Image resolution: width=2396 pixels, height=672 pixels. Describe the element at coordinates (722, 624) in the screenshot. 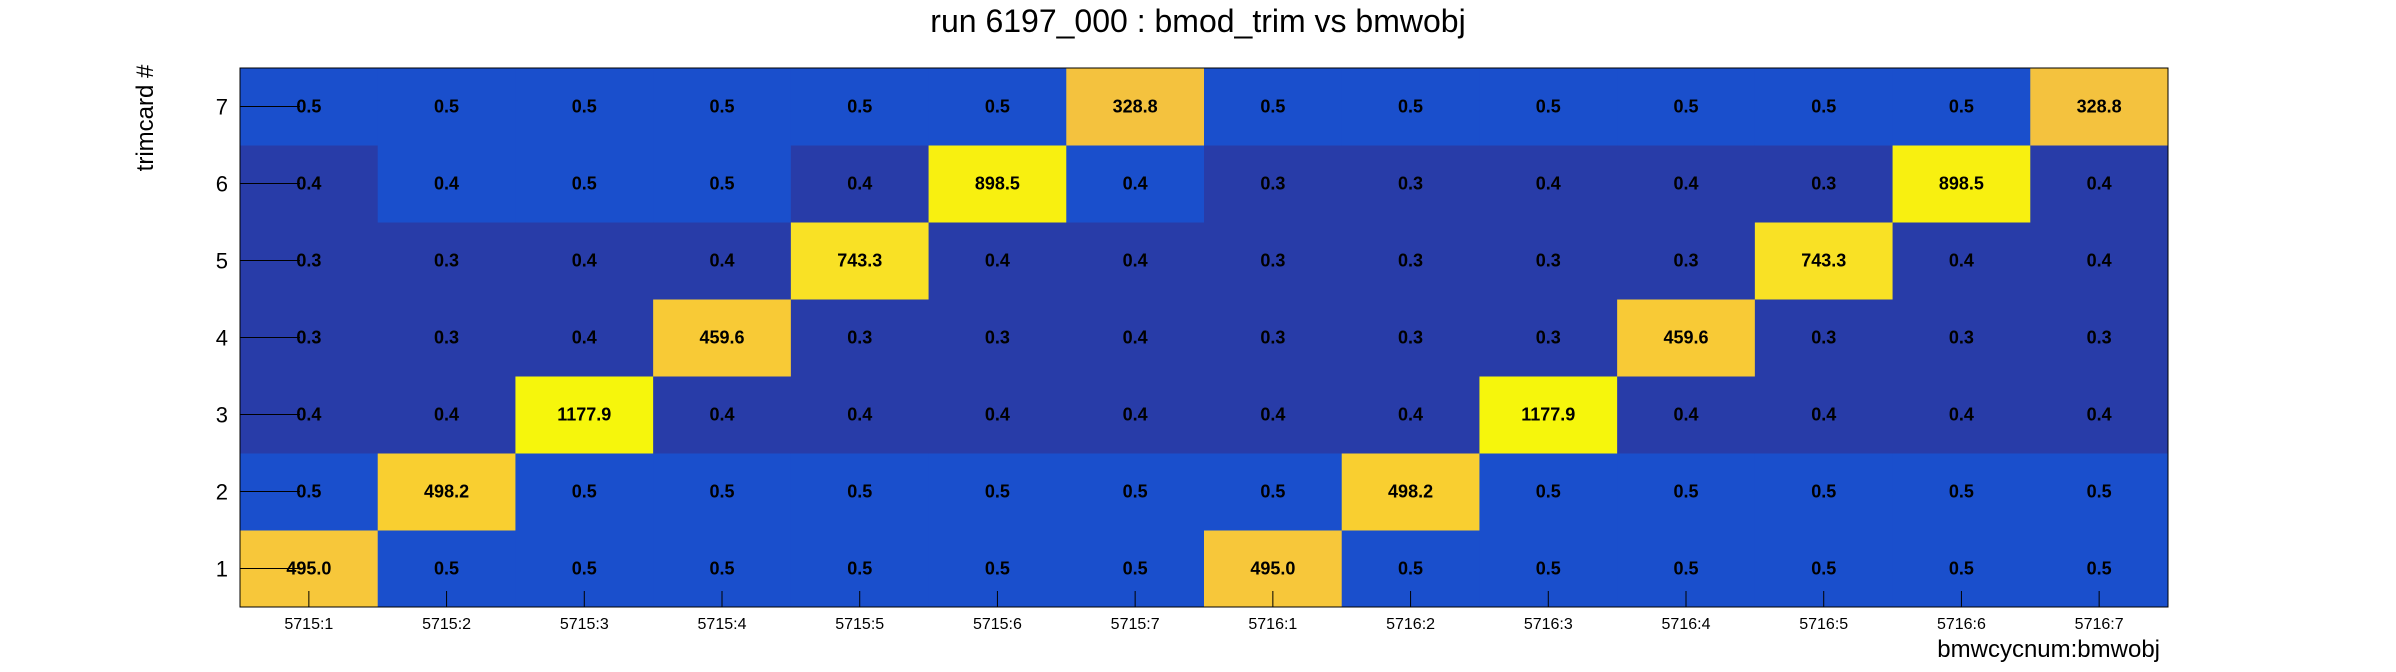

I see `x-tick-label: 5715:4` at that location.